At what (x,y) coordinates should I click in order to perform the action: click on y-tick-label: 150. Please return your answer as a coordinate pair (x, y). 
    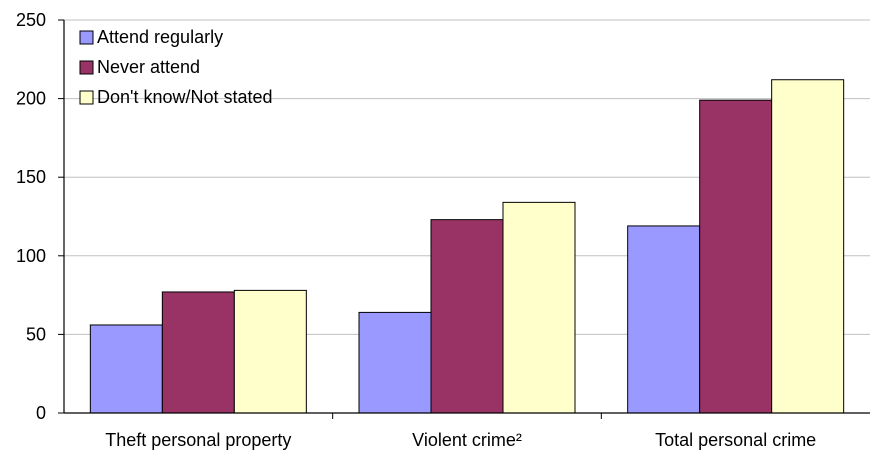
    Looking at the image, I should click on (31, 177).